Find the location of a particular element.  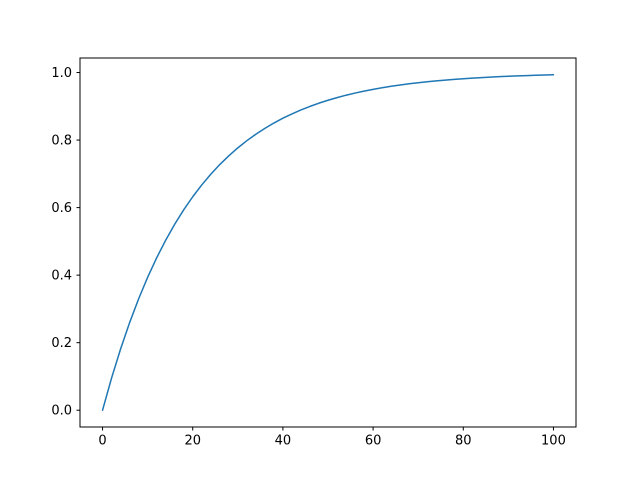

x-tick-label: 80 is located at coordinates (463, 441).